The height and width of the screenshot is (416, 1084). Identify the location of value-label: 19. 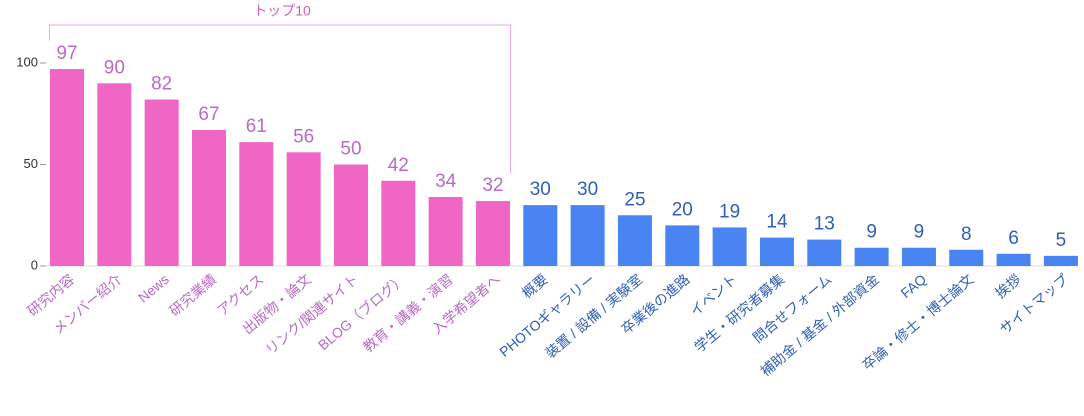
(729, 211).